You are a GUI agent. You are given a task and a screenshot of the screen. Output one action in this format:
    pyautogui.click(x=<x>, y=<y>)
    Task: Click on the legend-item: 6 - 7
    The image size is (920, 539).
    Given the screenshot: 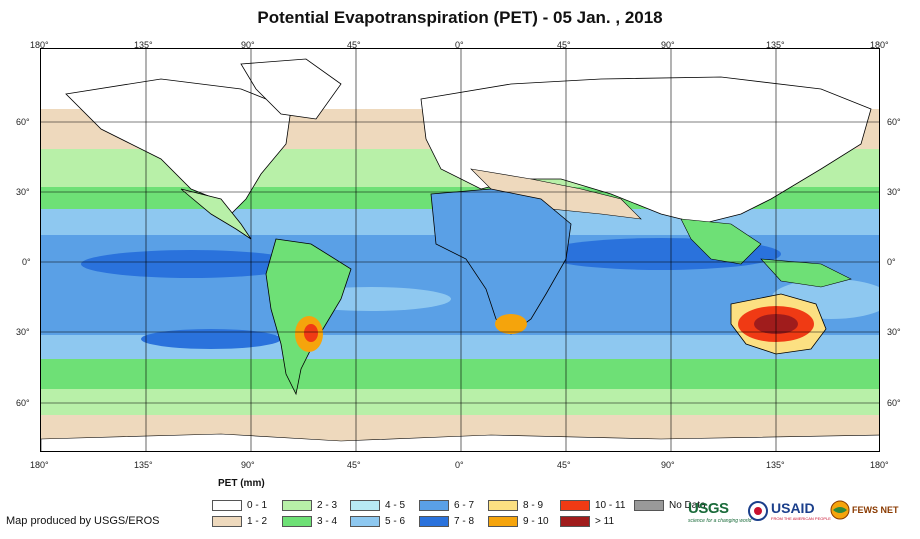 What is the action you would take?
    pyautogui.click(x=446, y=505)
    